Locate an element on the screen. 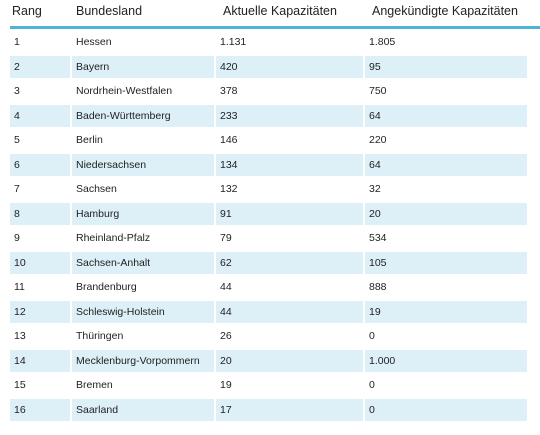 The image size is (540, 435). table-row: 6 Niedersachsen 134 64 is located at coordinates (275, 164).